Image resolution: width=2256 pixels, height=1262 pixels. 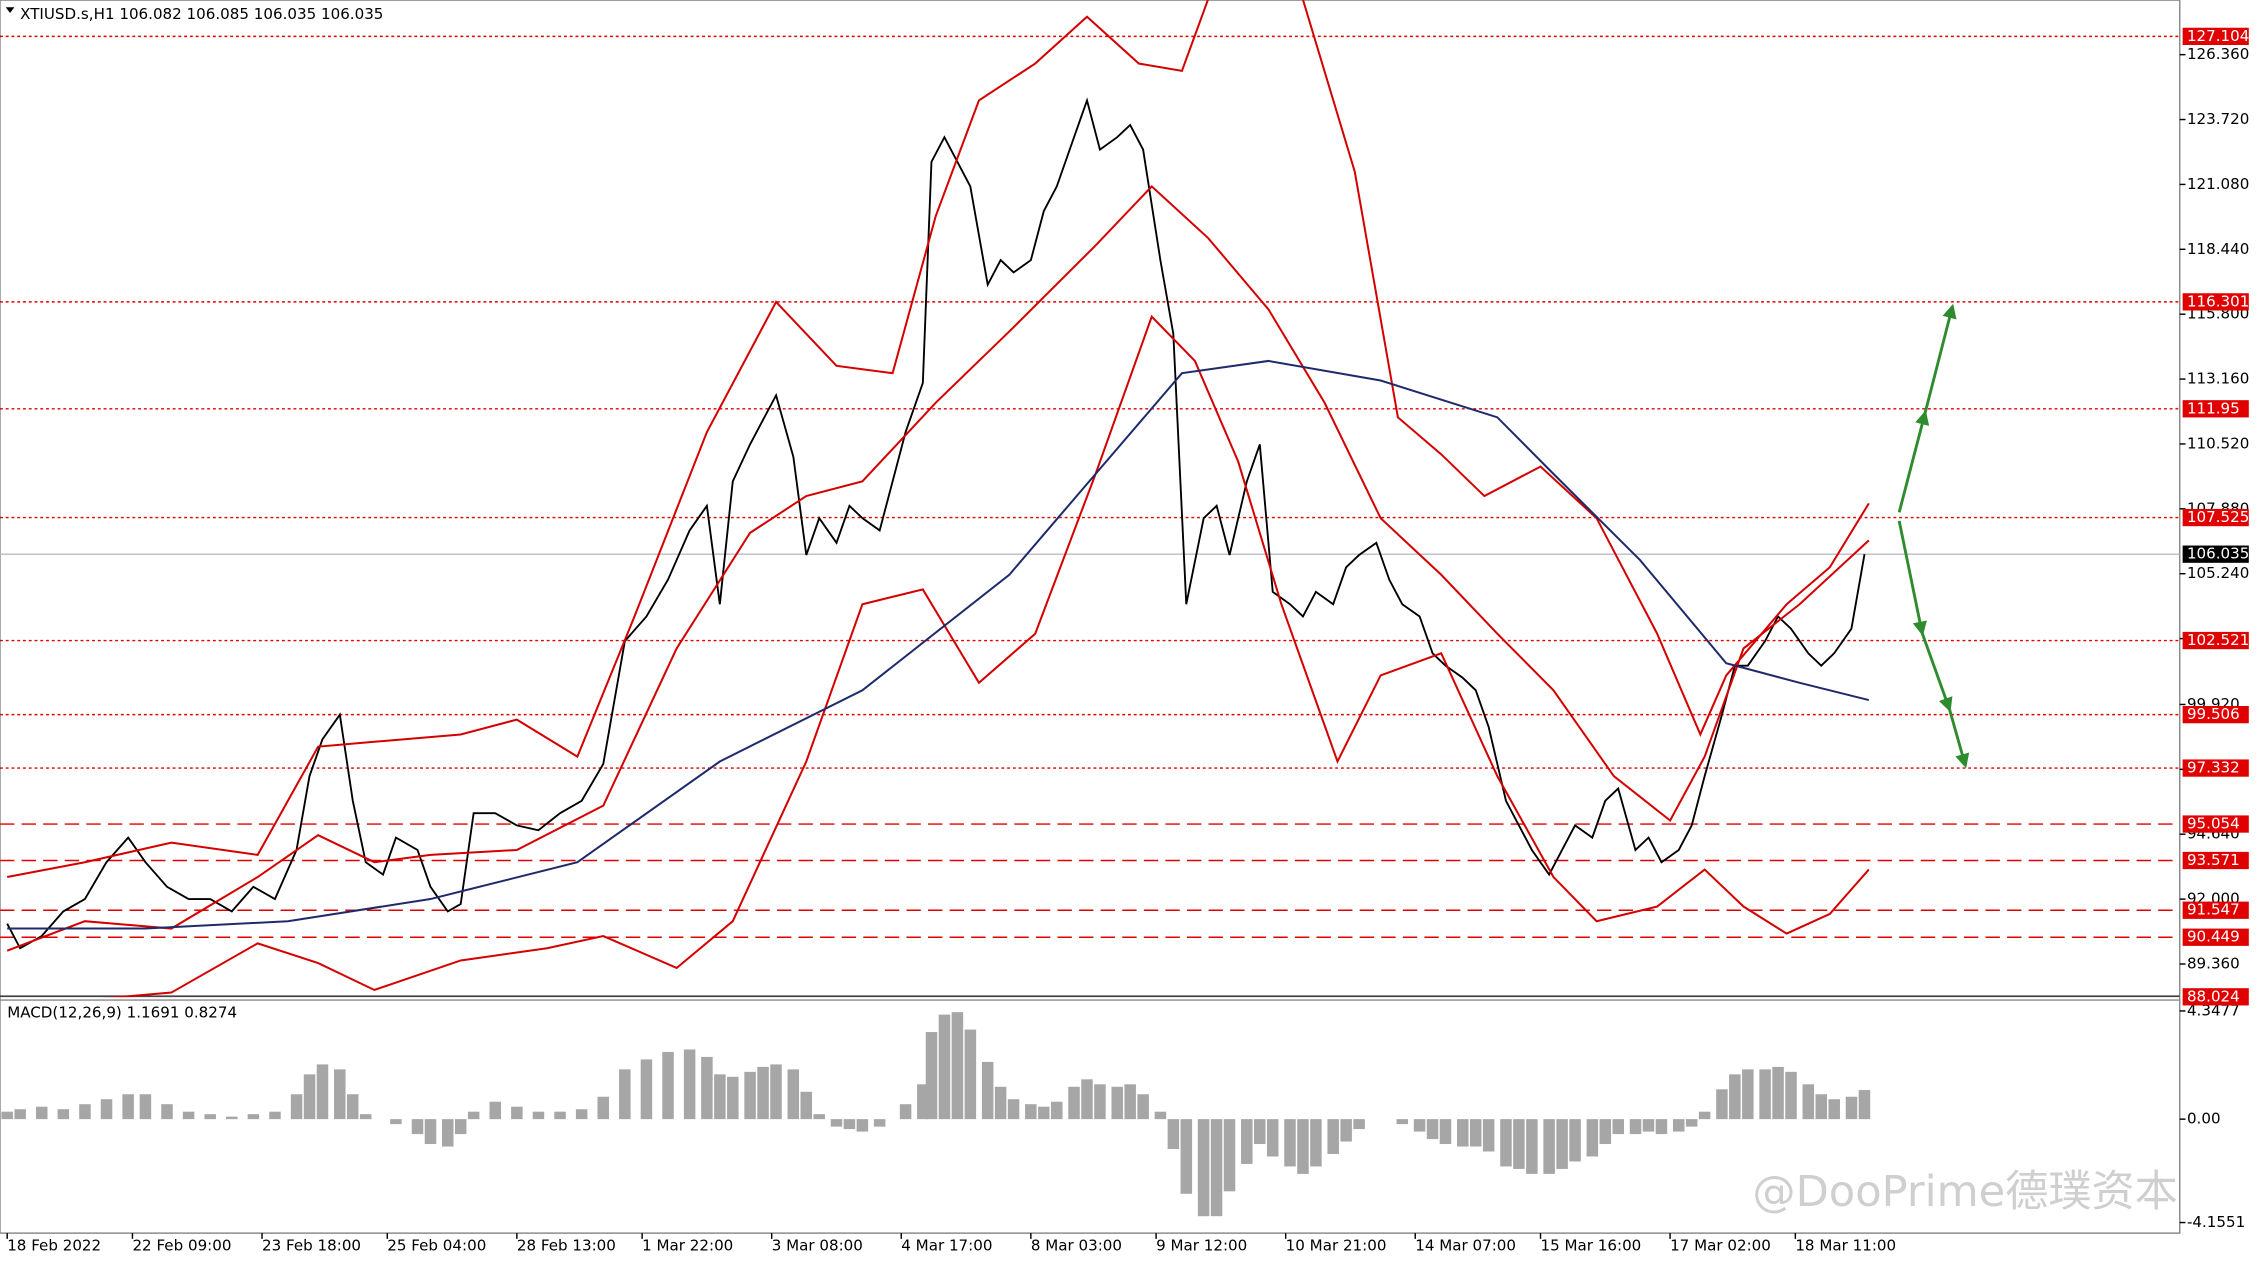 What do you see at coordinates (2218, 119) in the screenshot?
I see `y-tick-label: 123.720` at bounding box center [2218, 119].